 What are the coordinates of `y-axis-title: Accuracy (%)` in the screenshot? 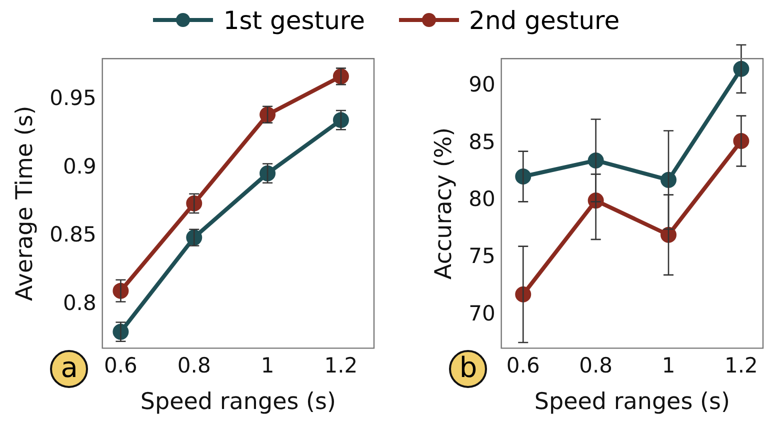 It's located at (443, 203).